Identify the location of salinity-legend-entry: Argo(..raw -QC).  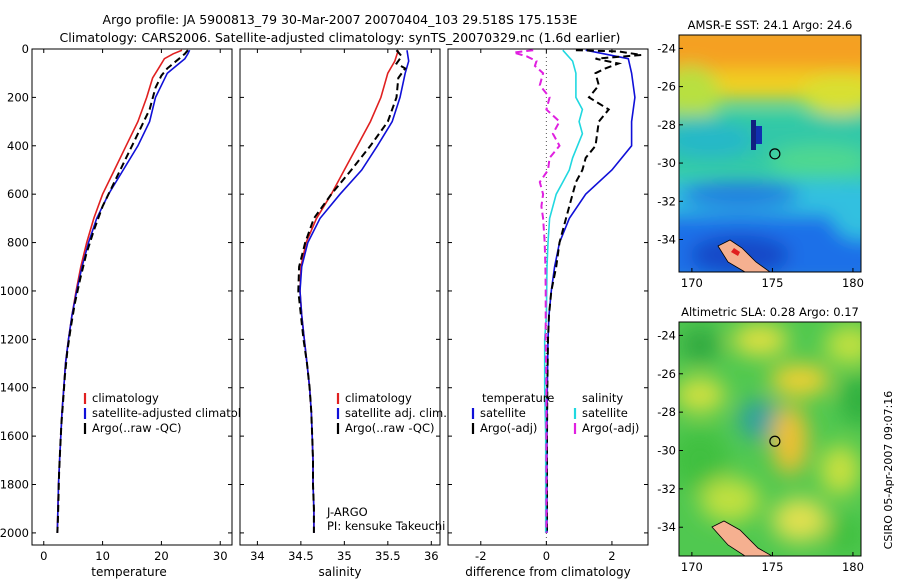
(390, 428).